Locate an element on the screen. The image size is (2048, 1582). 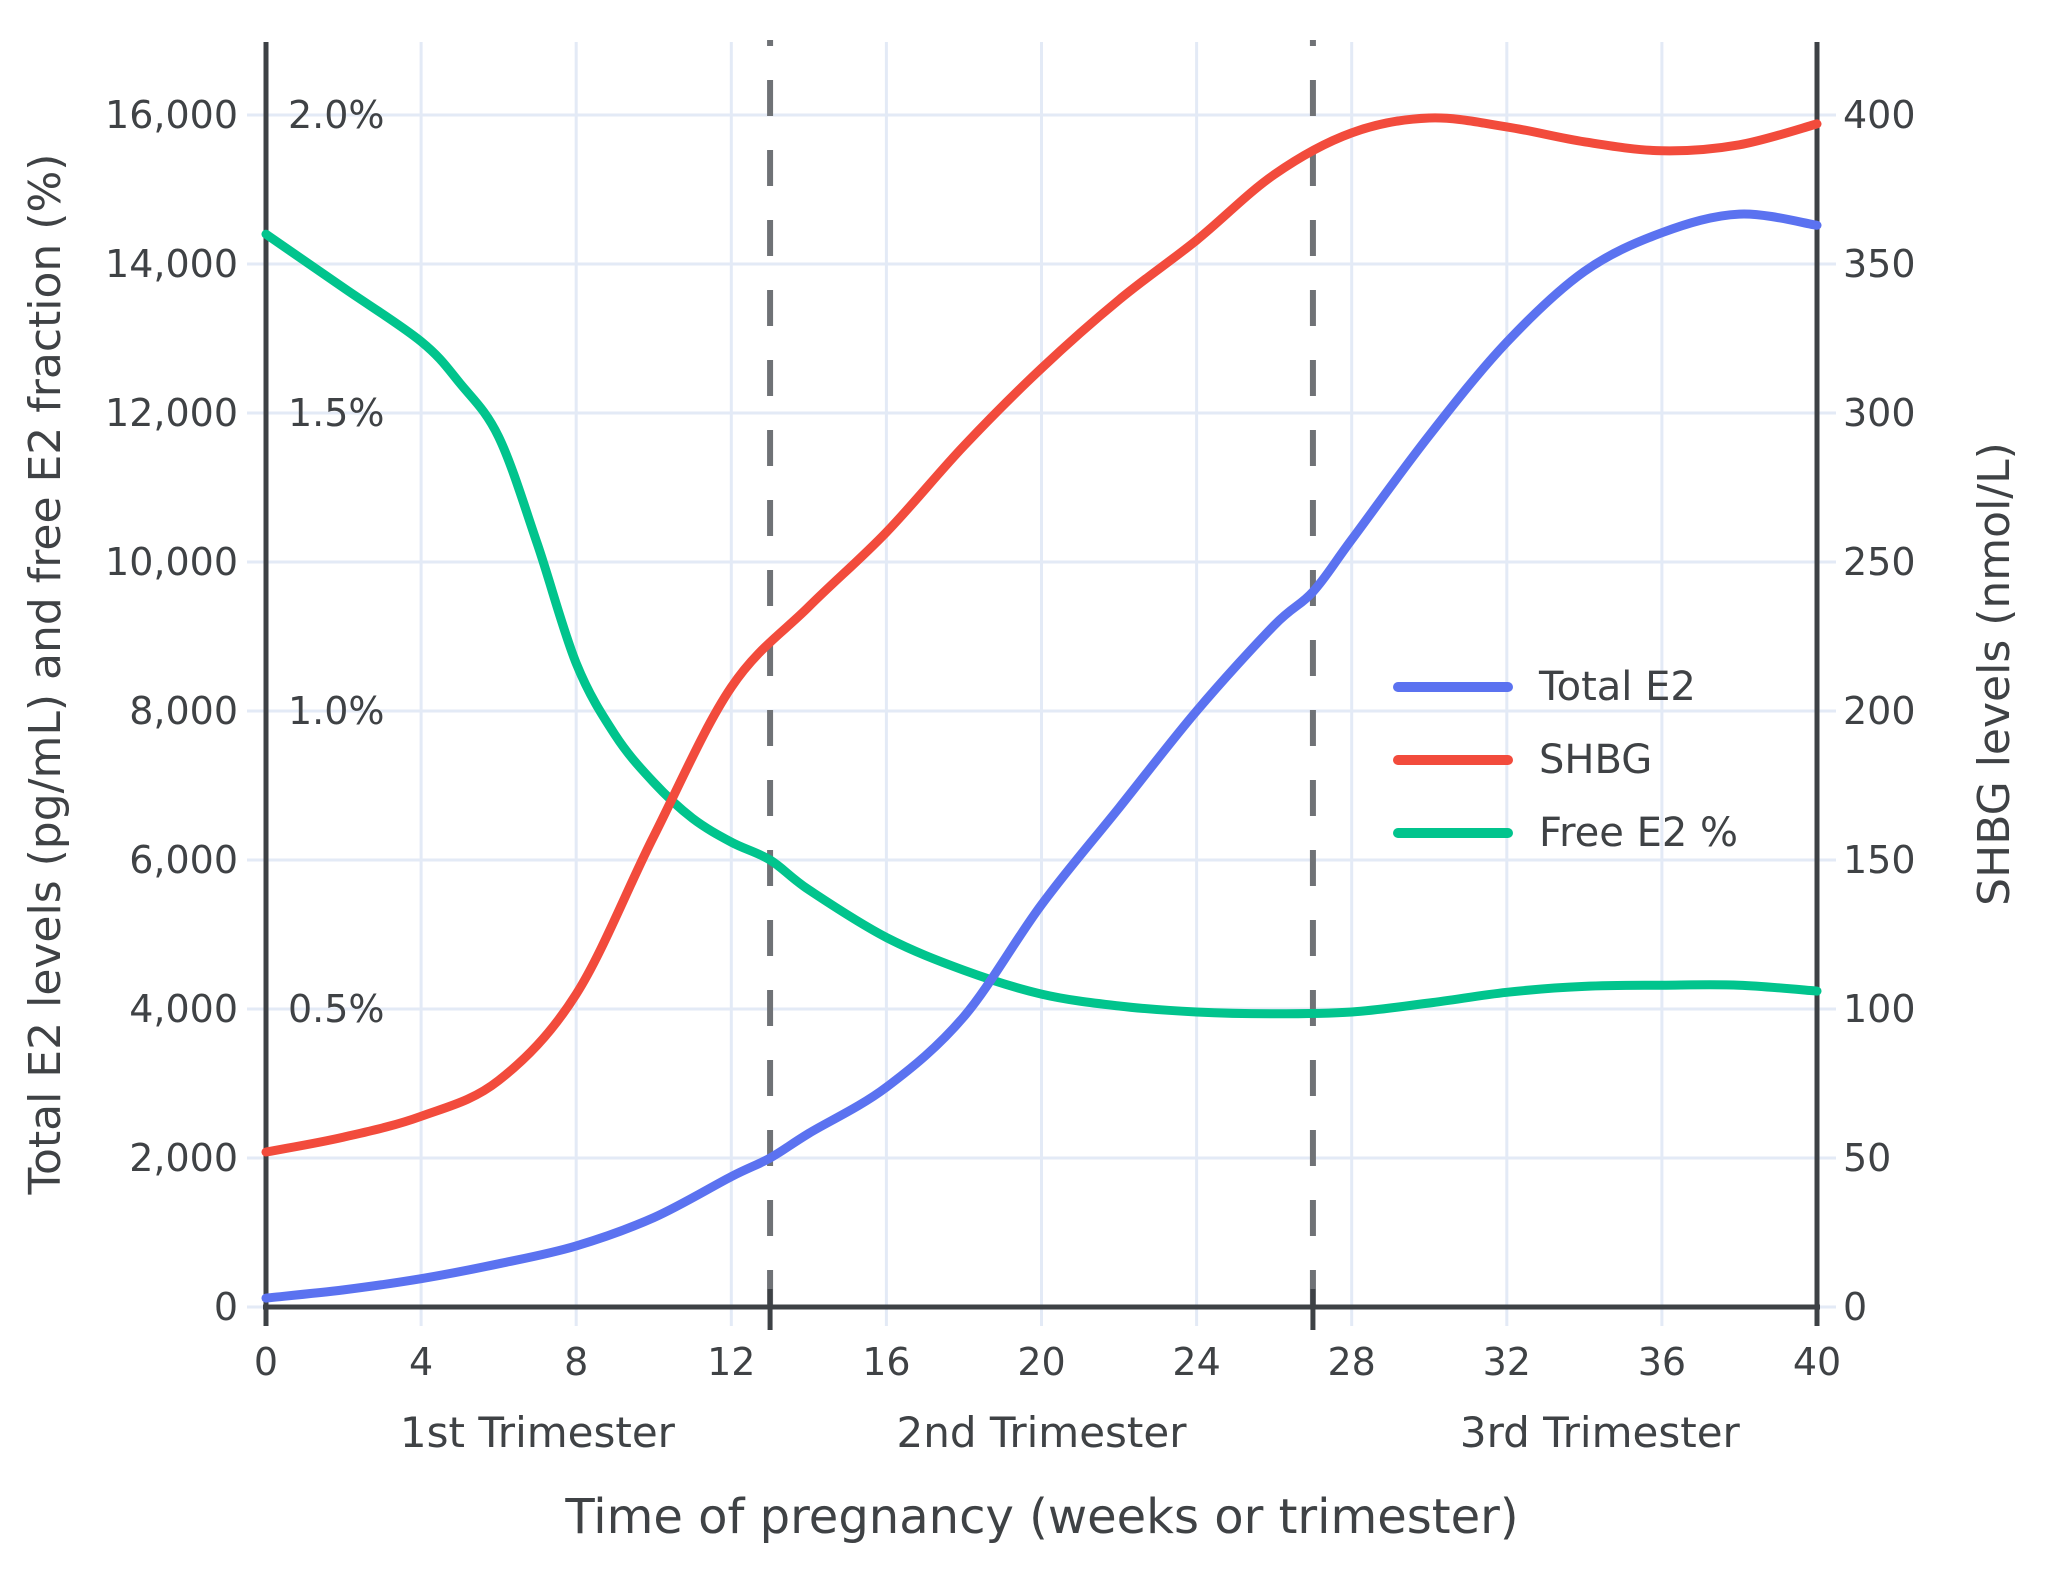
legend-item-total-e2: Total E2 is located at coordinates (1565, 686).